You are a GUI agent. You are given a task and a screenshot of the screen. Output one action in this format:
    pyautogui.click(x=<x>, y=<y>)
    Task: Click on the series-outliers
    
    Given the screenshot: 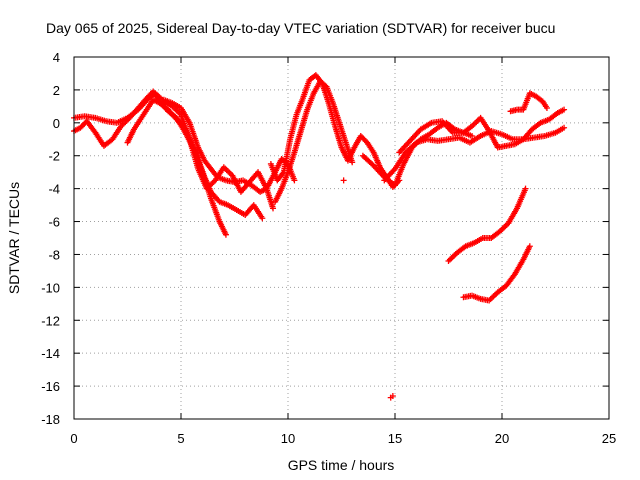 What is the action you would take?
    pyautogui.click(x=368, y=289)
    